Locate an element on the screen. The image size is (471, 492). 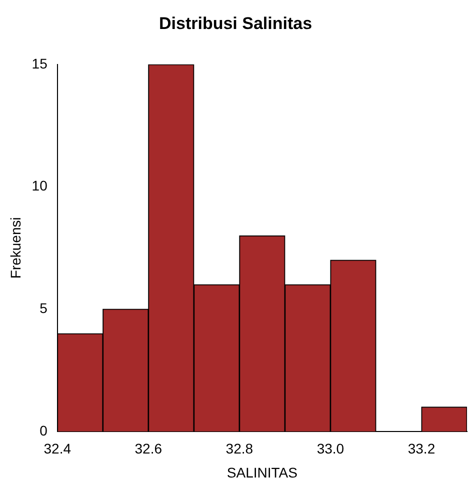
x-tick-label: 33.2 is located at coordinates (422, 448).